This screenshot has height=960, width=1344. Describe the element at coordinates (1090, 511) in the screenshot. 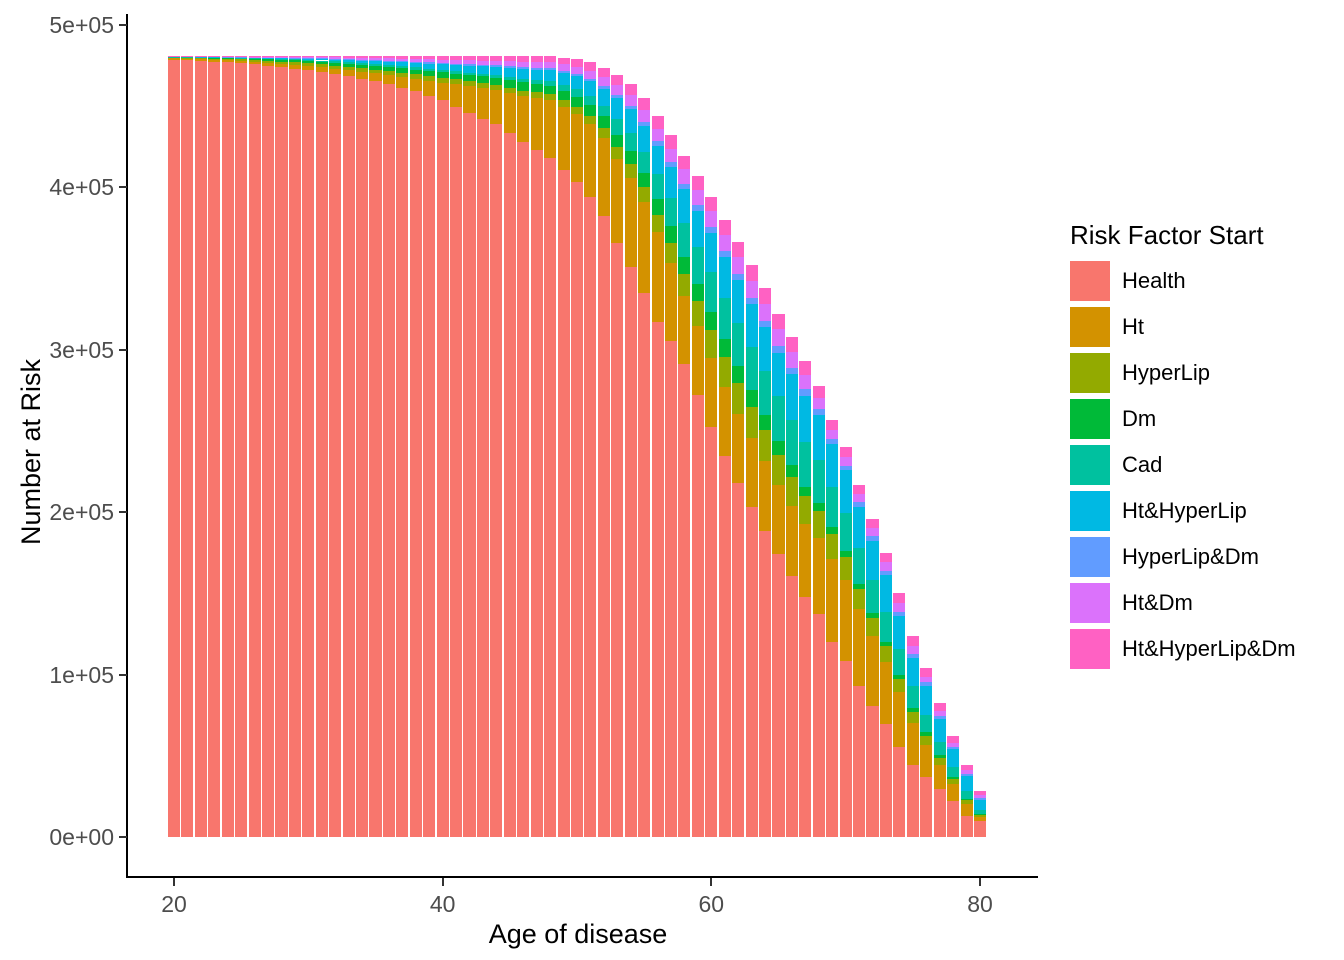

I see `legend-key-ht-hyperlip` at that location.